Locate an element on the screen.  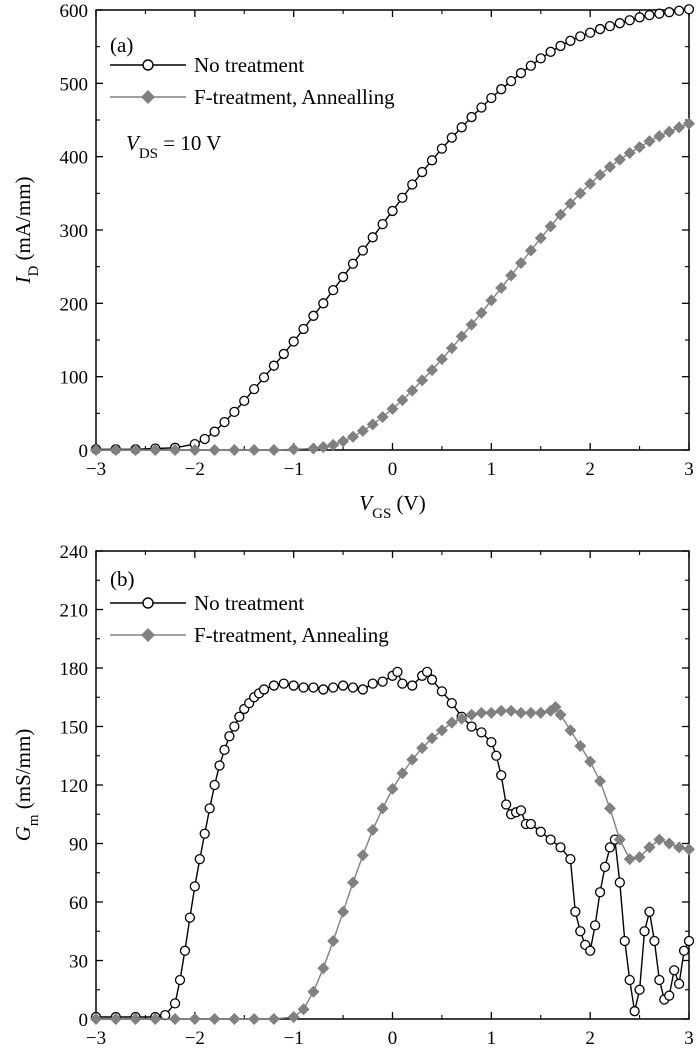
y-axis-title-main: I is located at coordinates (23, 280).